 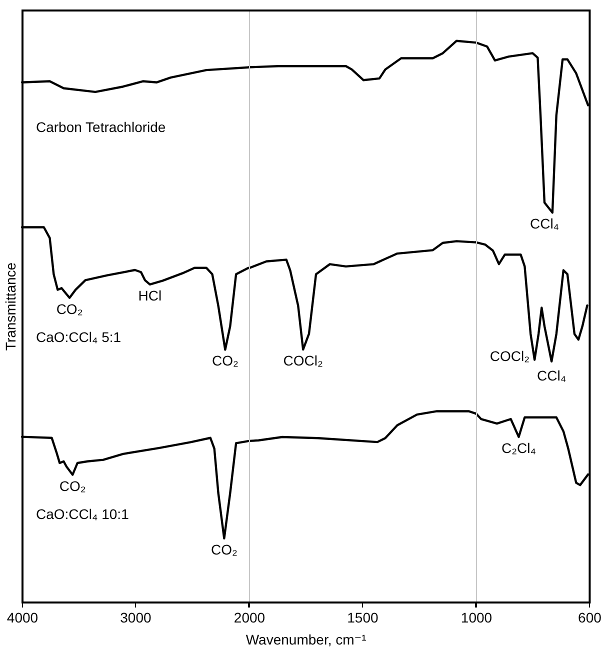 I want to click on x-tick-label: 3000, so click(x=136, y=618).